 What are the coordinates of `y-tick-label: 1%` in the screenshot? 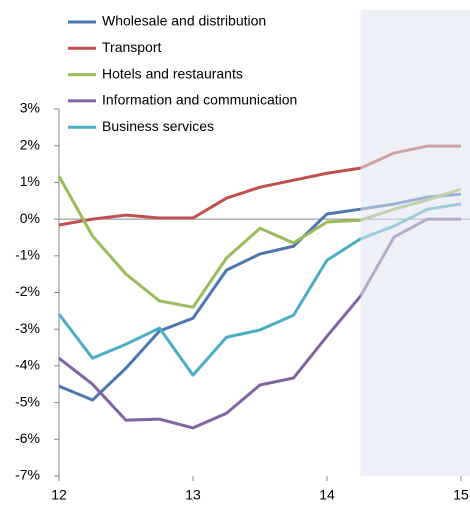 It's located at (30, 181).